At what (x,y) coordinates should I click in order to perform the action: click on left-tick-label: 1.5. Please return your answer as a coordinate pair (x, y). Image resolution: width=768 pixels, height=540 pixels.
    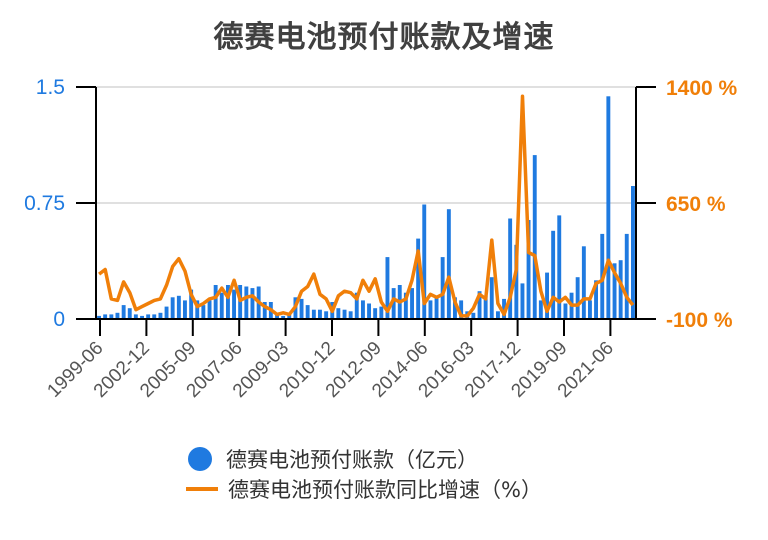
    Looking at the image, I should click on (50, 87).